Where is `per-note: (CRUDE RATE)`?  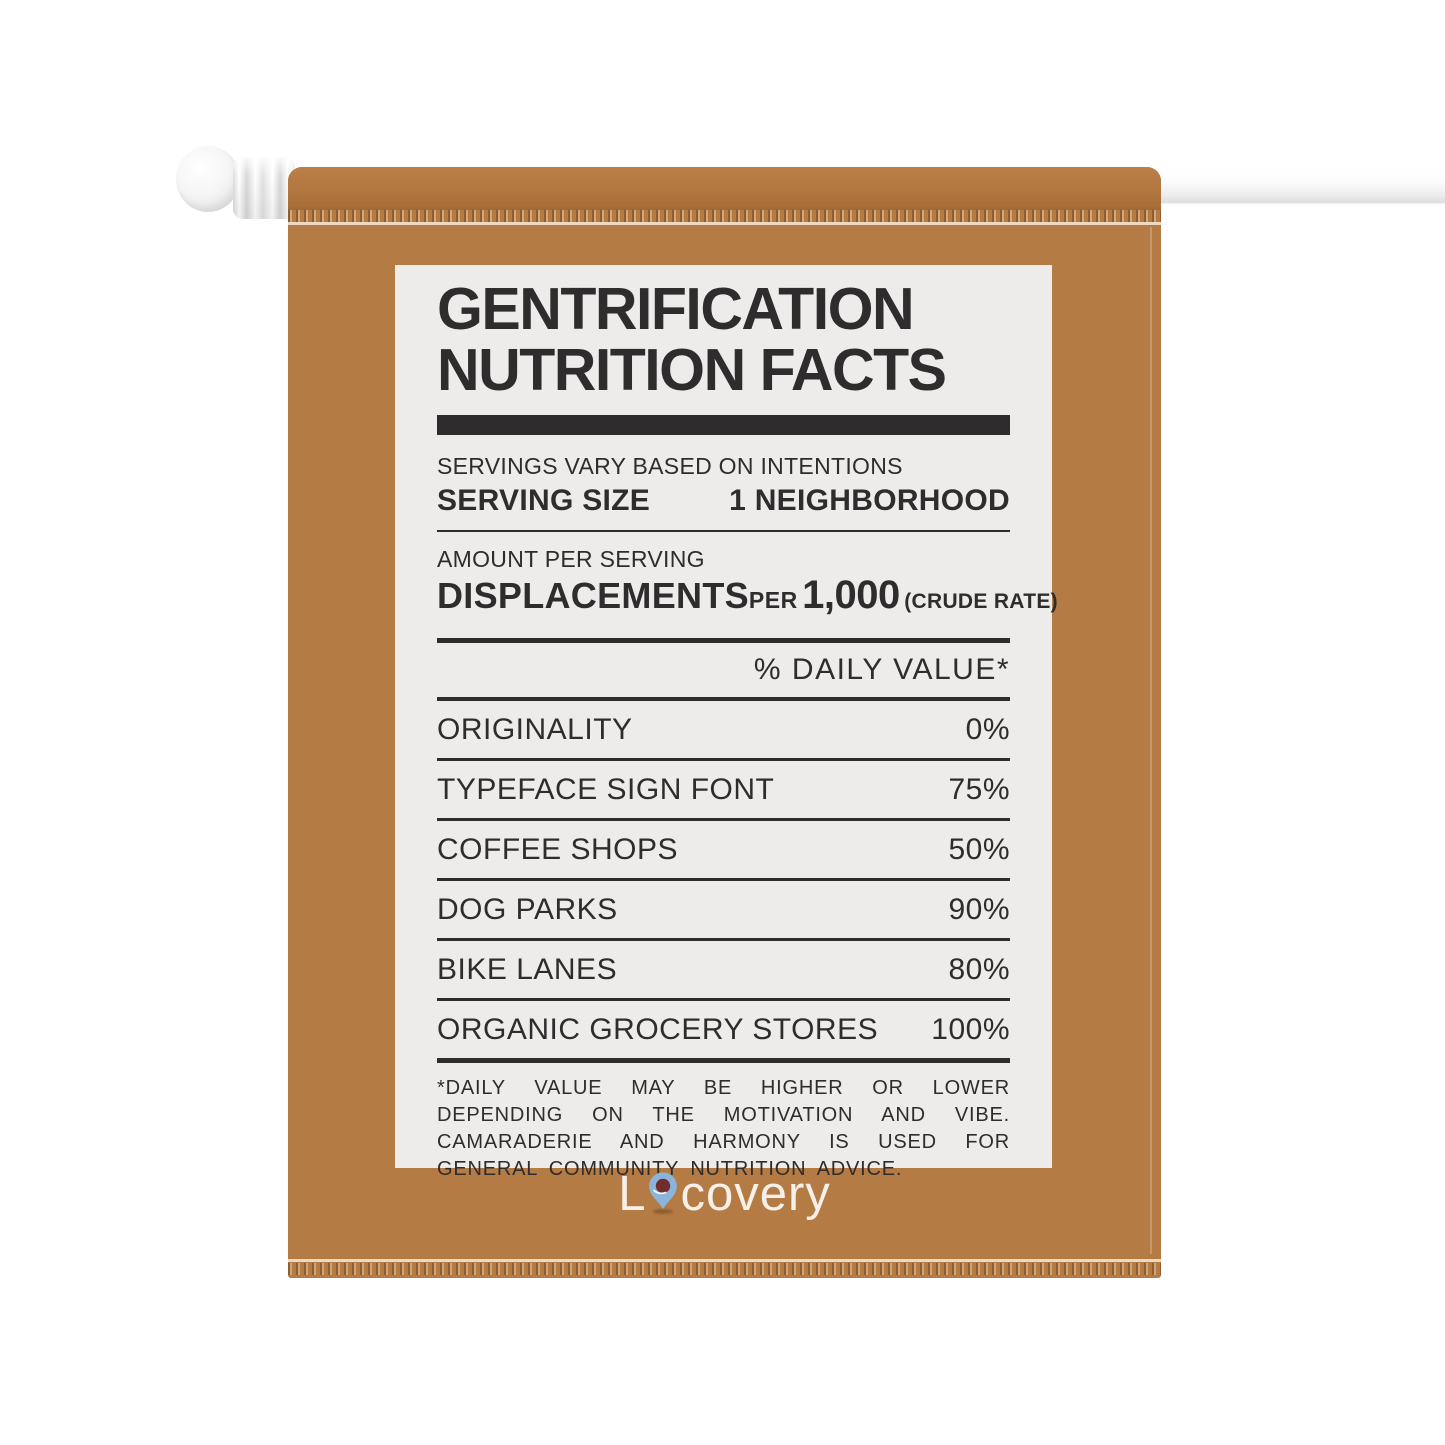 per-note: (CRUDE RATE) is located at coordinates (981, 601).